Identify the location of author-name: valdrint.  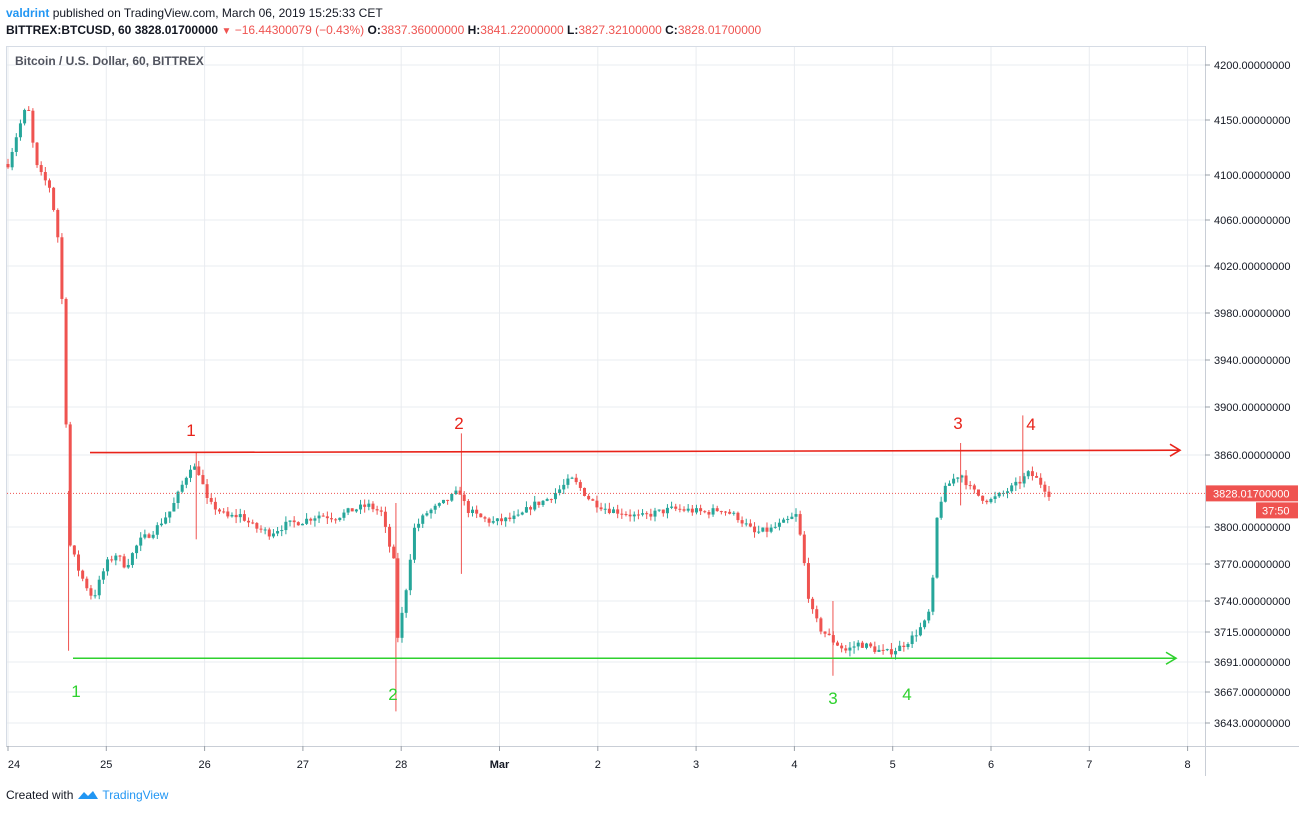
(28, 13).